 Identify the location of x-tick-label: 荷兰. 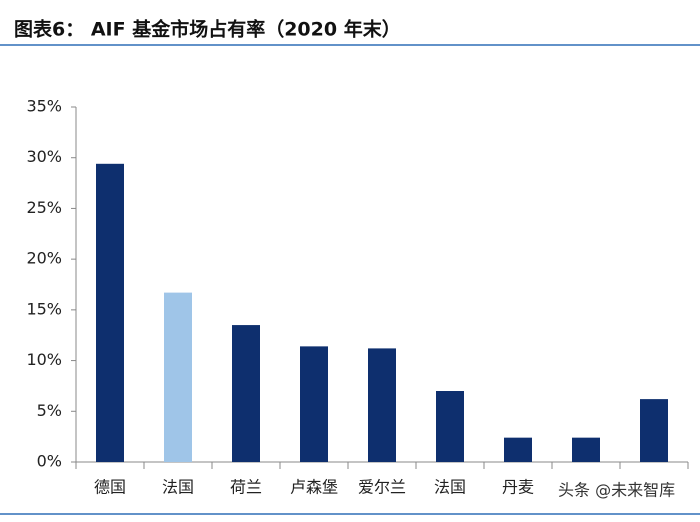
(246, 487).